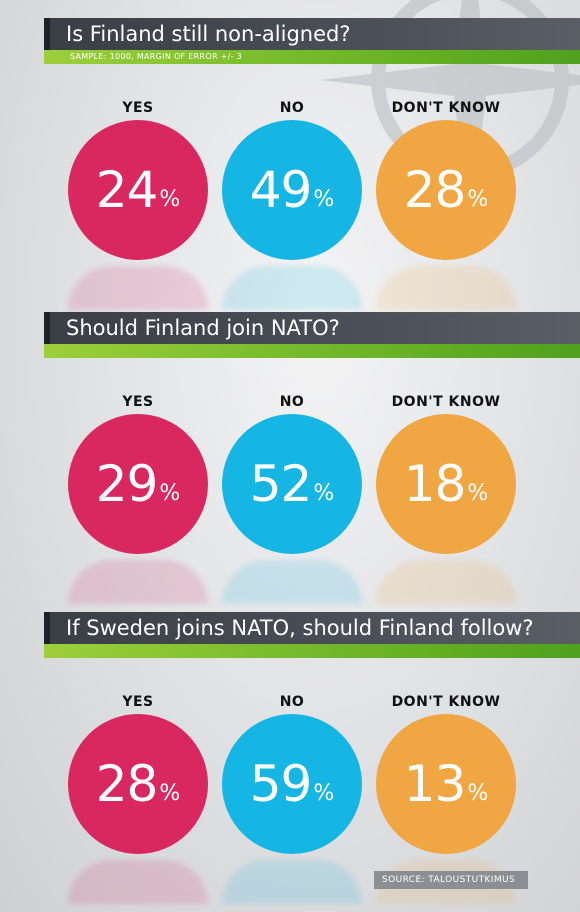 The height and width of the screenshot is (912, 580). I want to click on result-circle-no: 59%, so click(292, 784).